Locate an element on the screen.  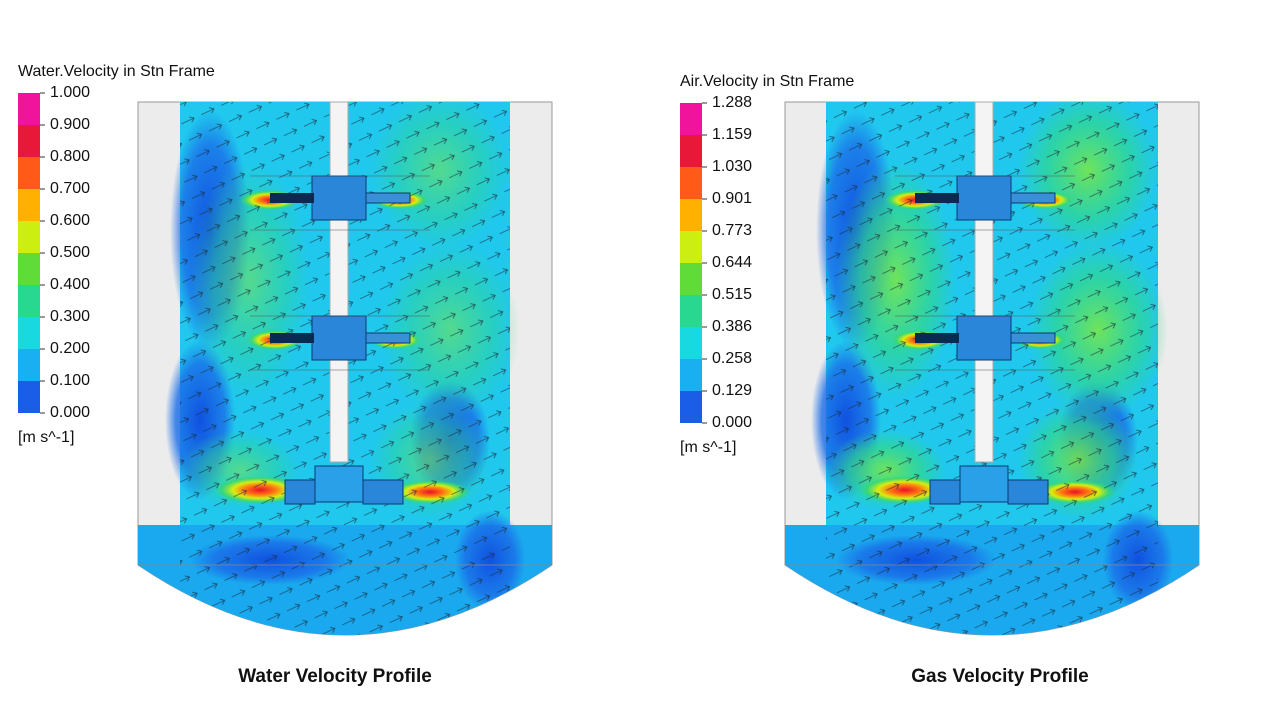
legend-label: 0.901 is located at coordinates (732, 198).